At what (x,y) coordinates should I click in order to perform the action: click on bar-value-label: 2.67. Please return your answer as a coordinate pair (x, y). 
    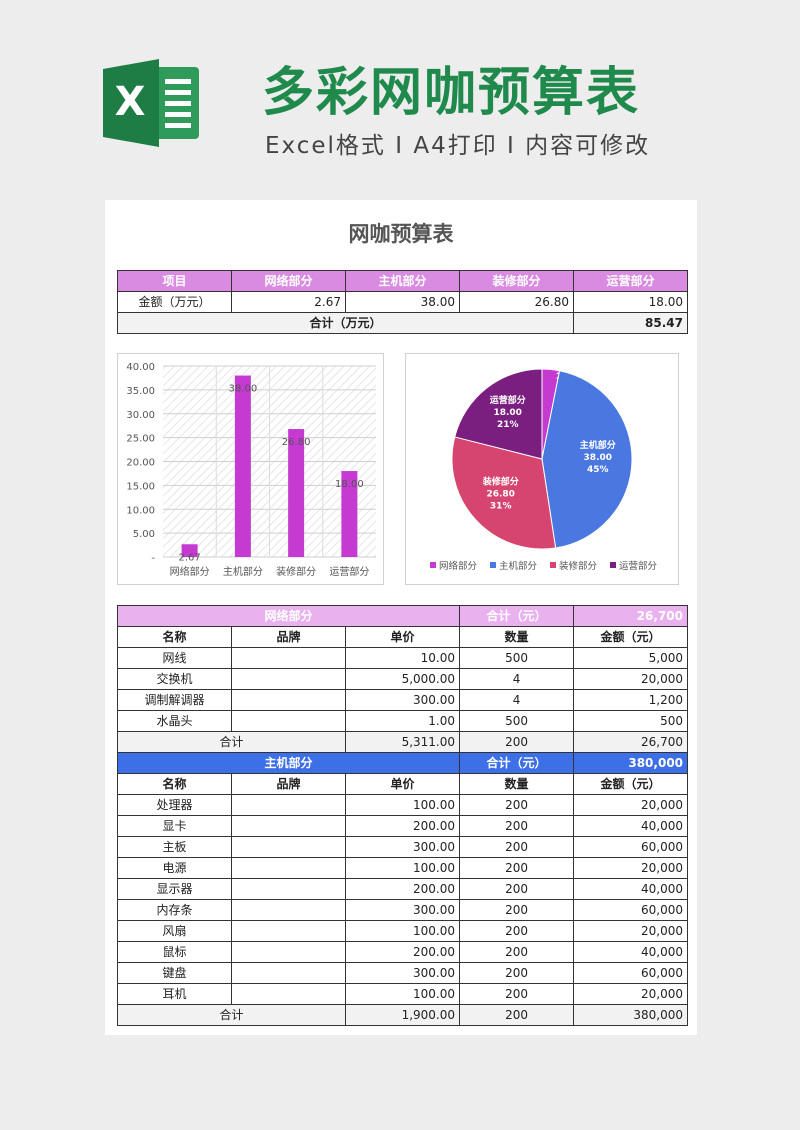
    Looking at the image, I should click on (189, 557).